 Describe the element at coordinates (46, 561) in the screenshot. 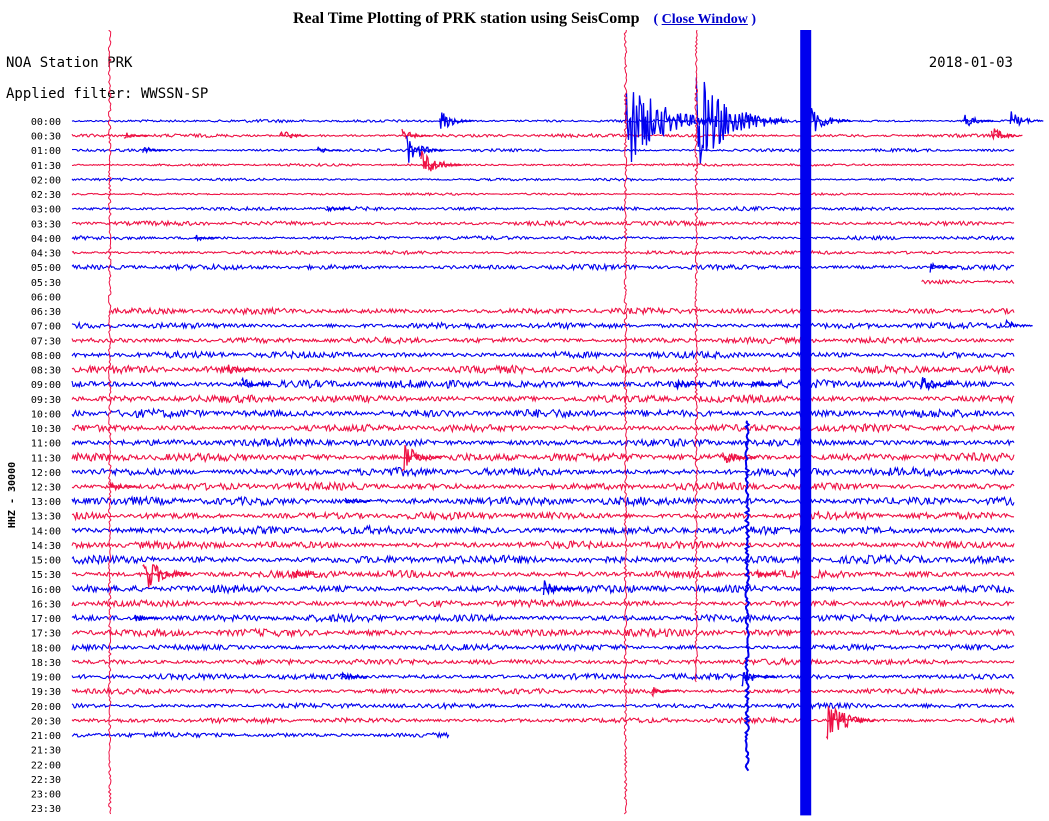

I see `tick-label: 15:00` at that location.